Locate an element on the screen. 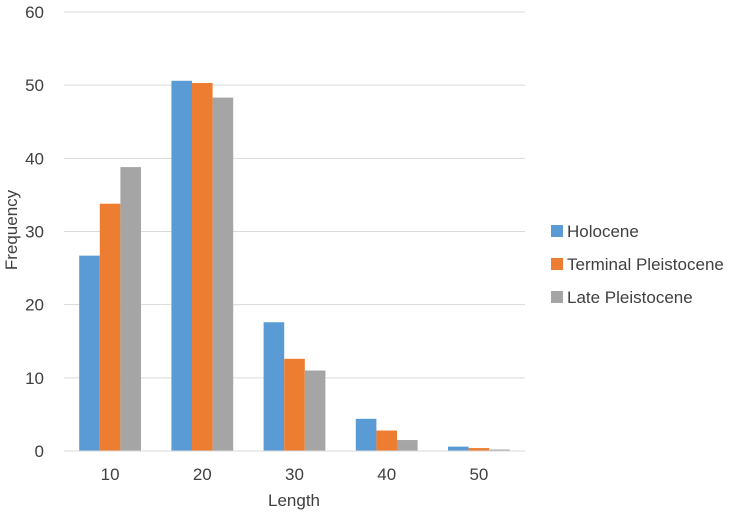  y-tick-label: 20 is located at coordinates (34, 305).